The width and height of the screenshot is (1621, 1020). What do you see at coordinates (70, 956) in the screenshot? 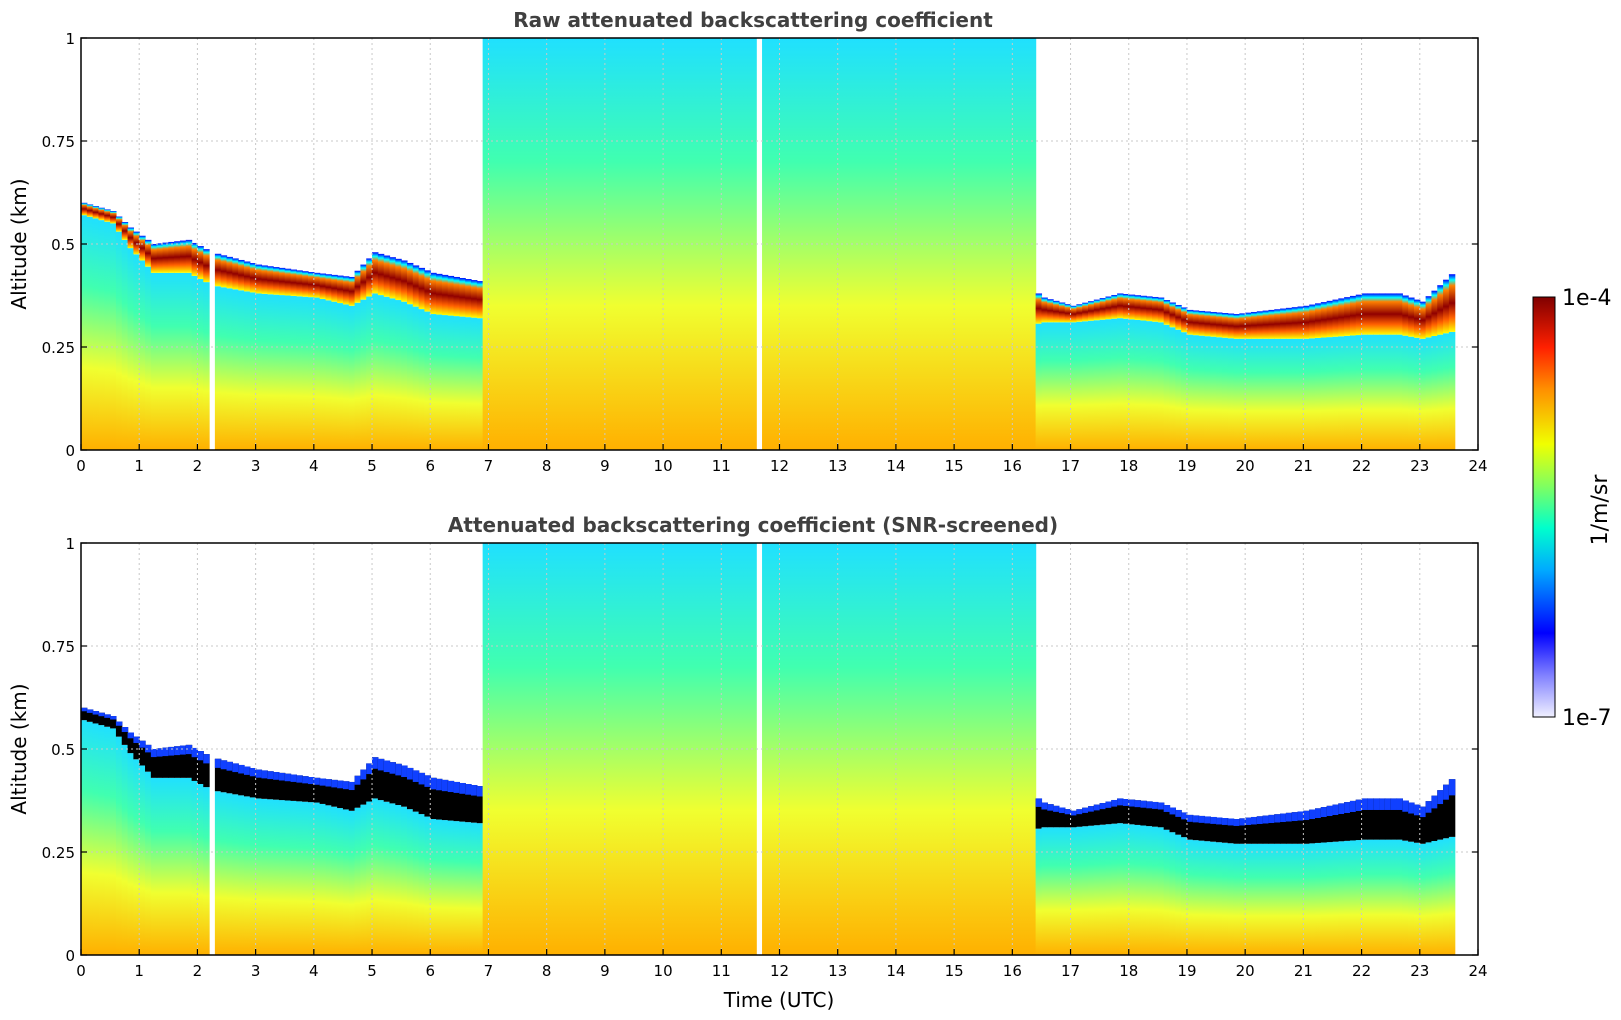
I see `y-tick-label: 0` at bounding box center [70, 956].